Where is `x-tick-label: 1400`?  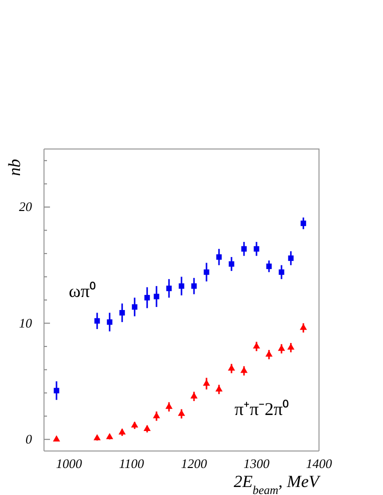 x-tick-label: 1400 is located at coordinates (319, 464).